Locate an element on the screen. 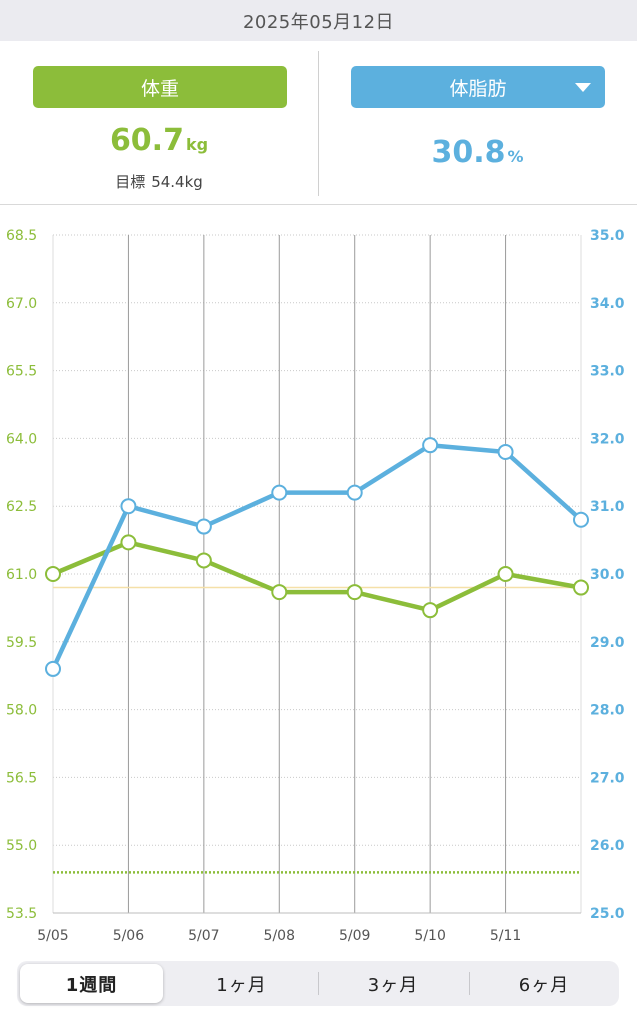 The image size is (637, 1024). period-1-week: 1週間 is located at coordinates (91, 983).